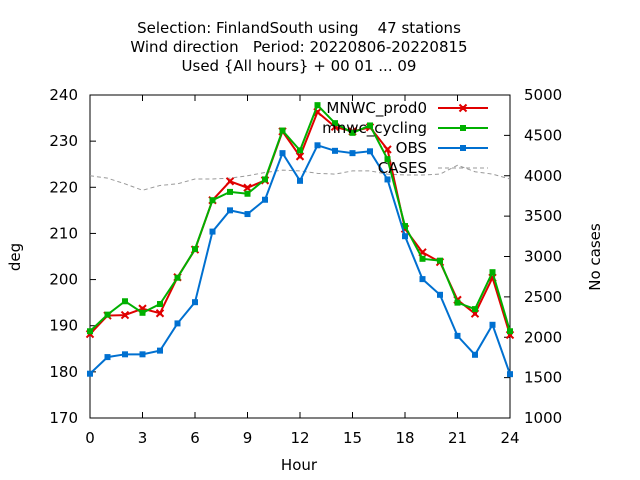 The width and height of the screenshot is (640, 480). What do you see at coordinates (543, 257) in the screenshot?
I see `y2-tick-label: 3000` at bounding box center [543, 257].